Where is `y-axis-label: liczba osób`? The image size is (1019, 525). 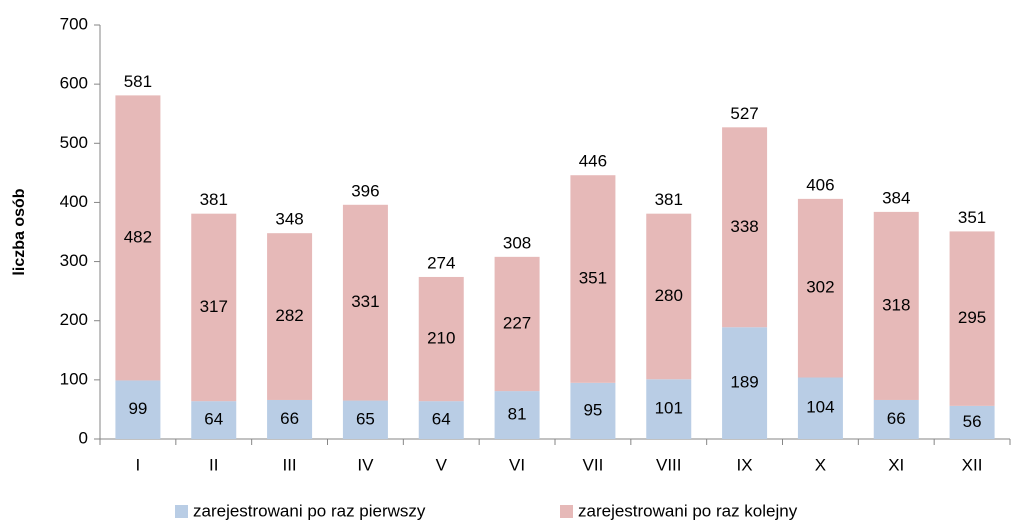 y-axis-label: liczba osób is located at coordinates (19, 231).